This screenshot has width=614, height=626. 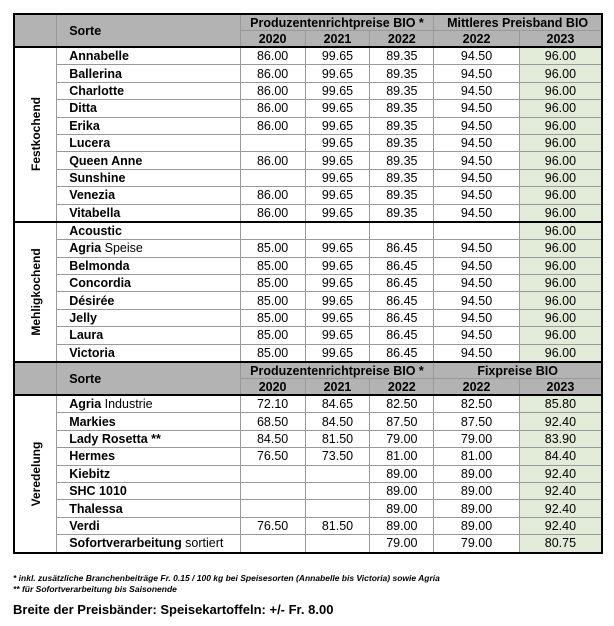 I want to click on variety-name: Sunshine, so click(x=148, y=178).